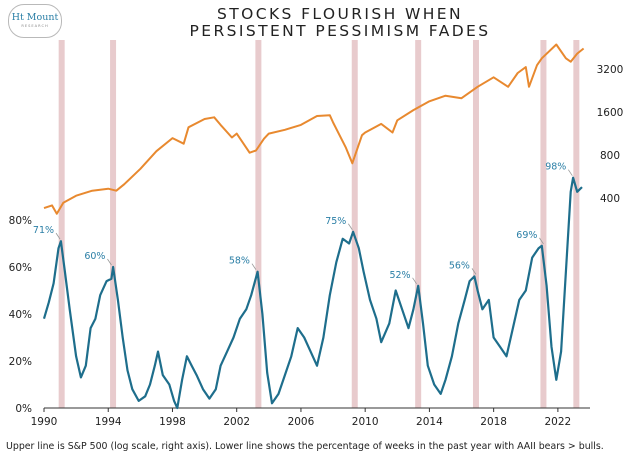 Image resolution: width=640 pixels, height=459 pixels. I want to click on left-axis-ticks: 0% 20% 40% 60% 80%, so click(20, 315).